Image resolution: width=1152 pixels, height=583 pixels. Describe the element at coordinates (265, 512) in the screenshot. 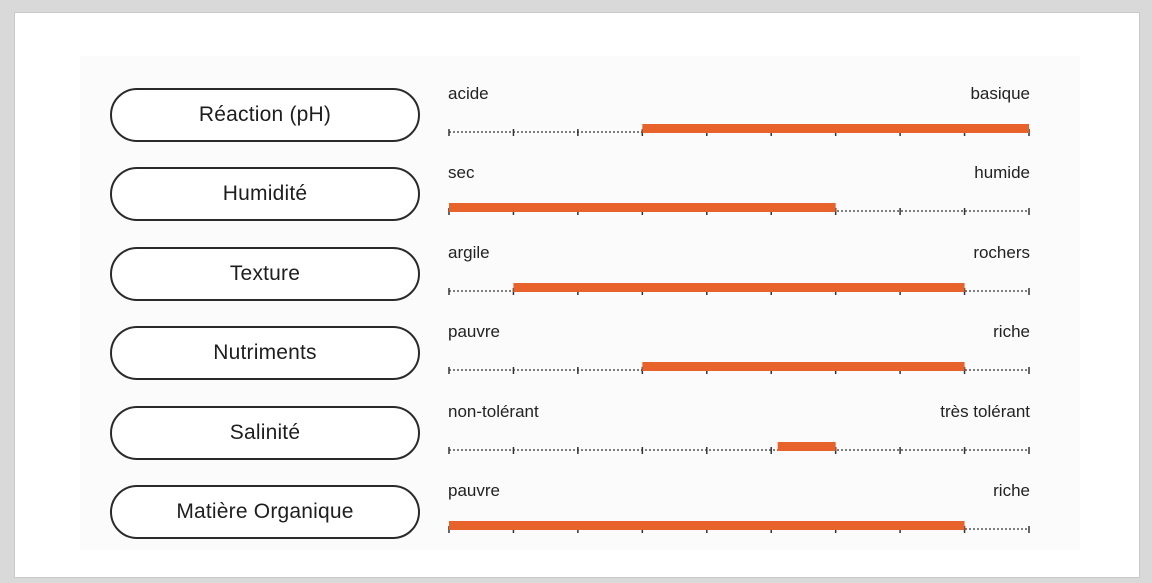

I see `factor-label-pill: Matière Organique` at that location.